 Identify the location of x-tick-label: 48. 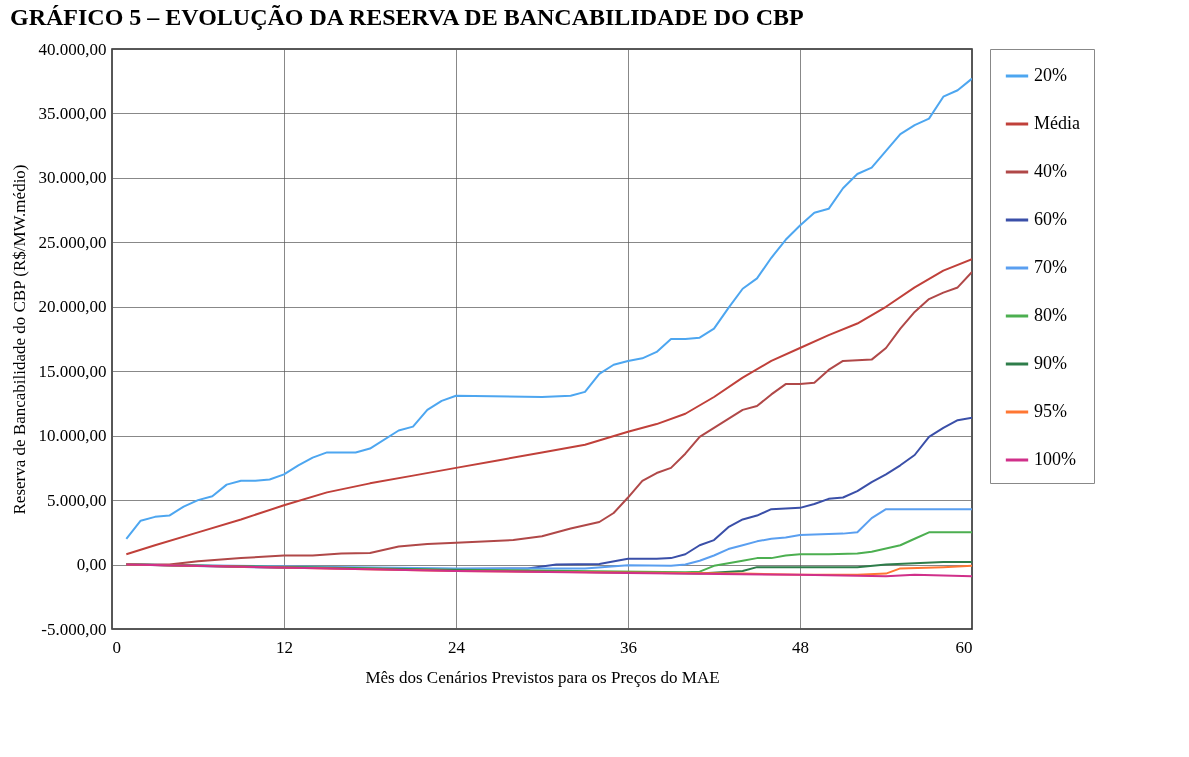
(800, 647).